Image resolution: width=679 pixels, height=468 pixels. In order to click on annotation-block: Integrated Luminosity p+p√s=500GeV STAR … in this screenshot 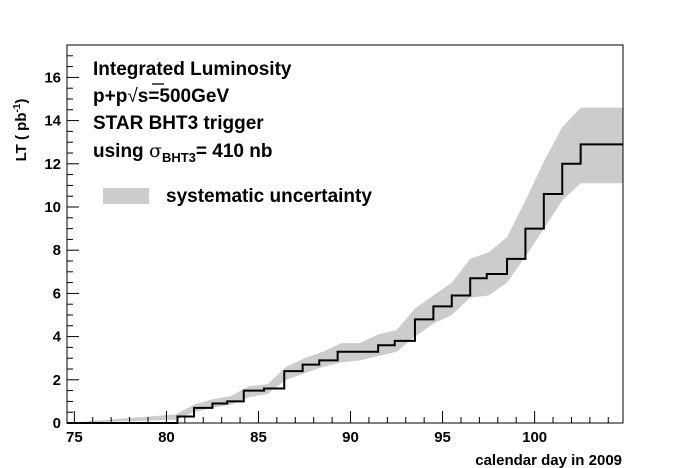, I will do `click(192, 112)`.